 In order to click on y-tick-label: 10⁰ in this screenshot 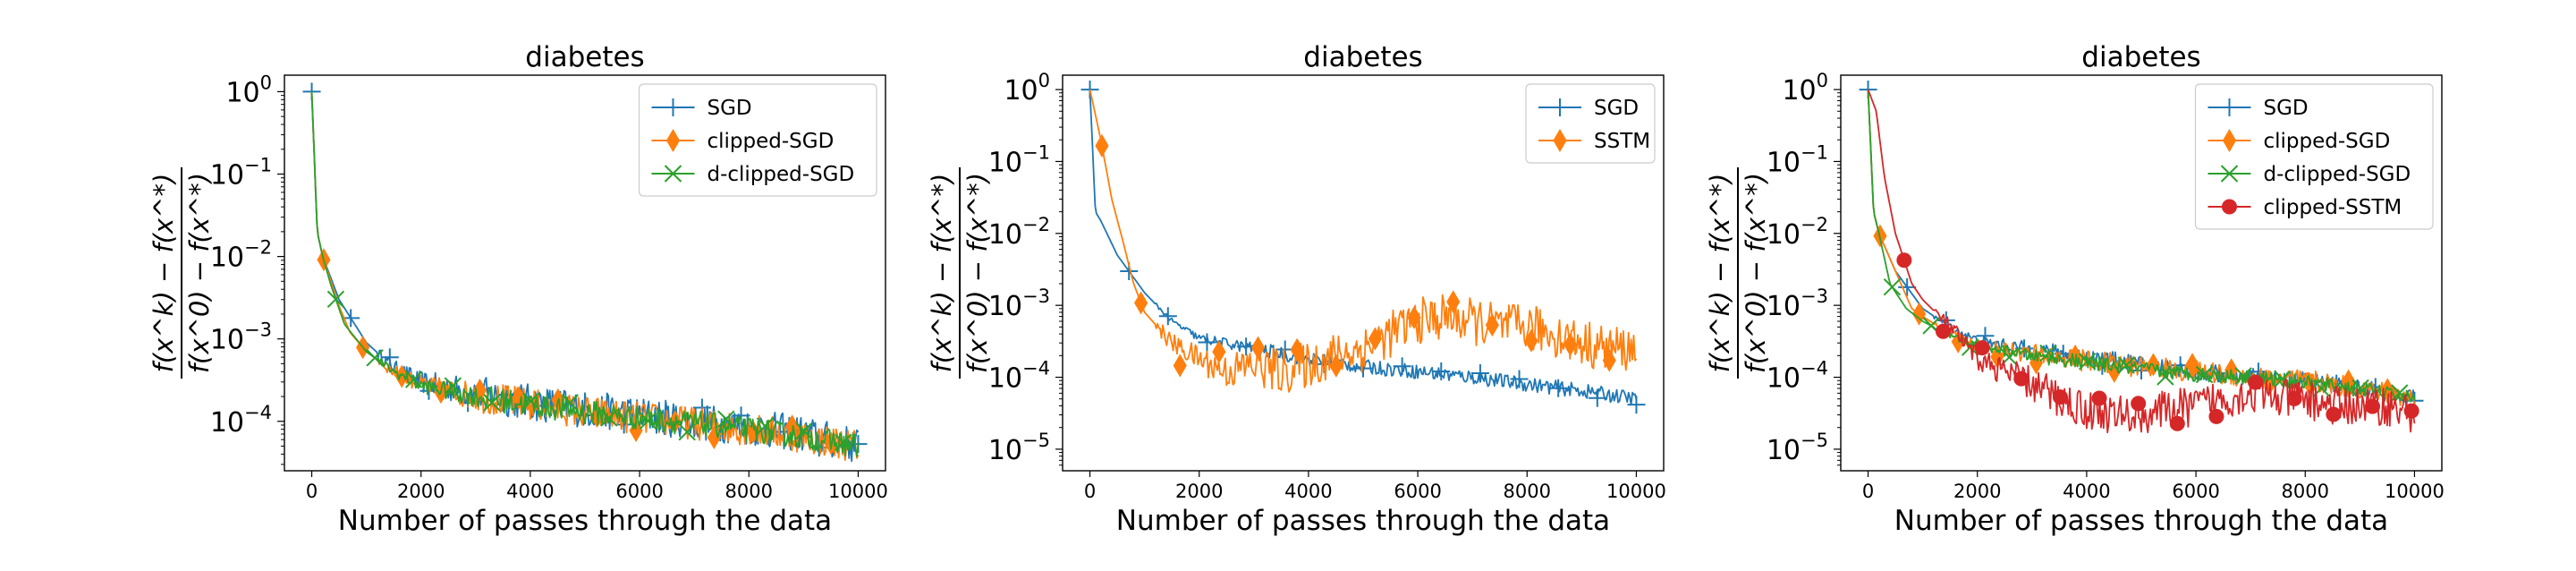, I will do `click(248, 90)`.